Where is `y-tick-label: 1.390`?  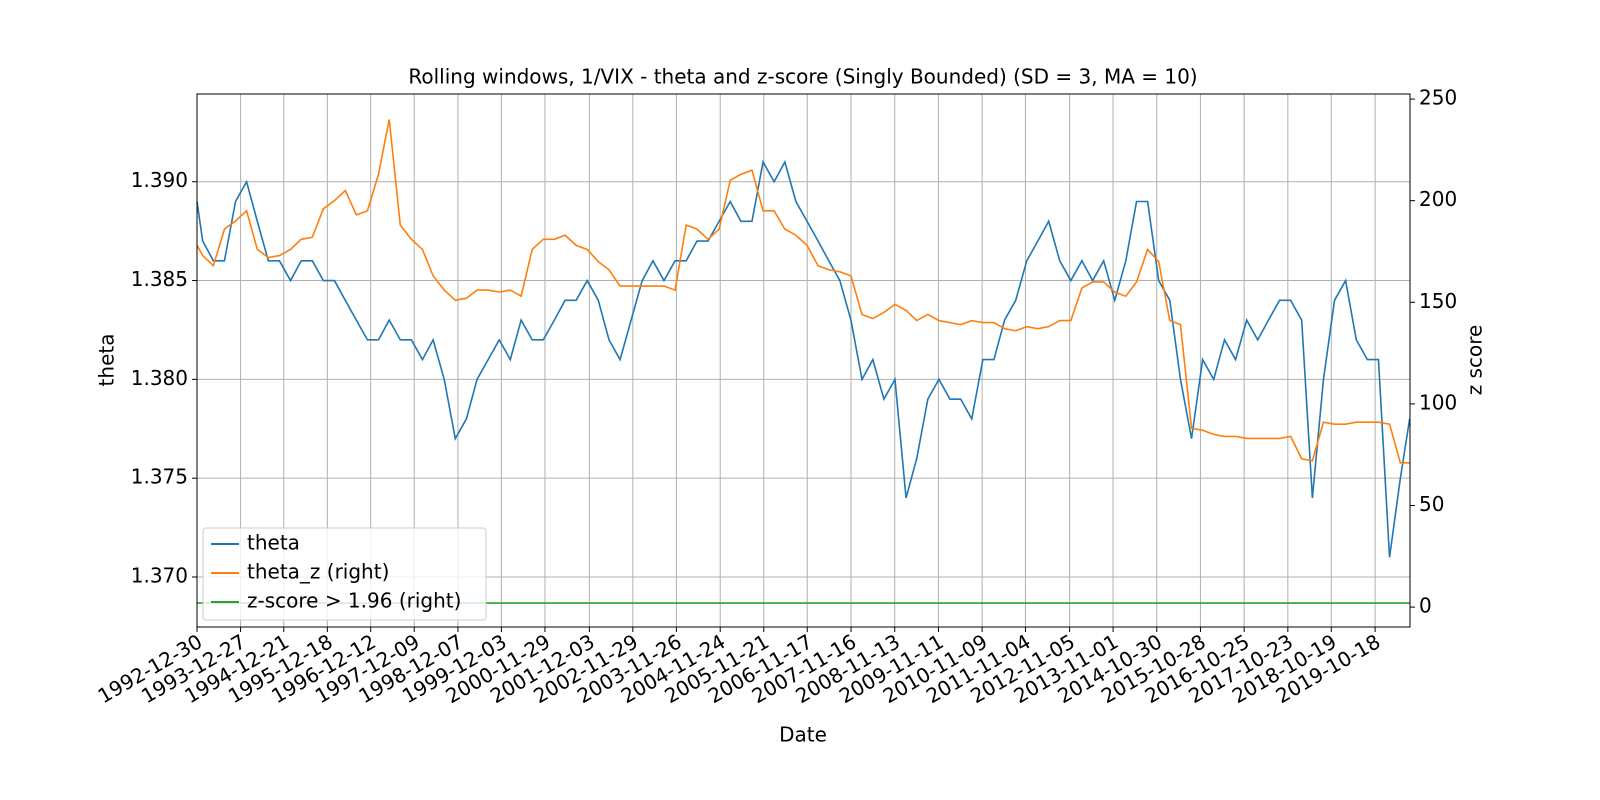 y-tick-label: 1.390 is located at coordinates (159, 180).